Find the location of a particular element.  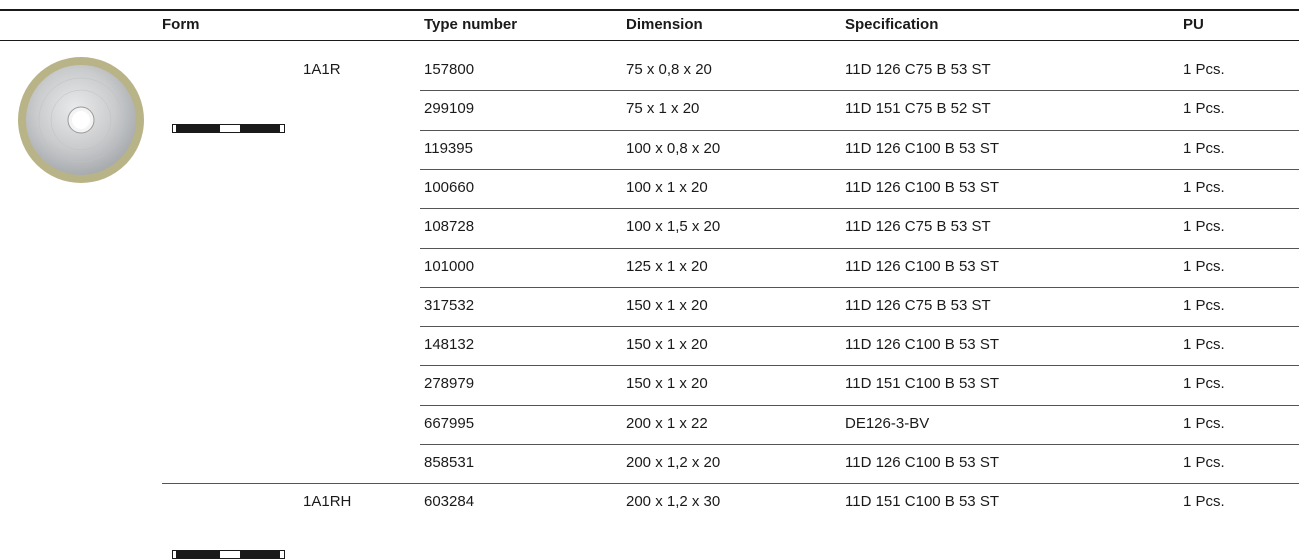

cell-dimension: 75 x 0,8 x 20 is located at coordinates (669, 69).